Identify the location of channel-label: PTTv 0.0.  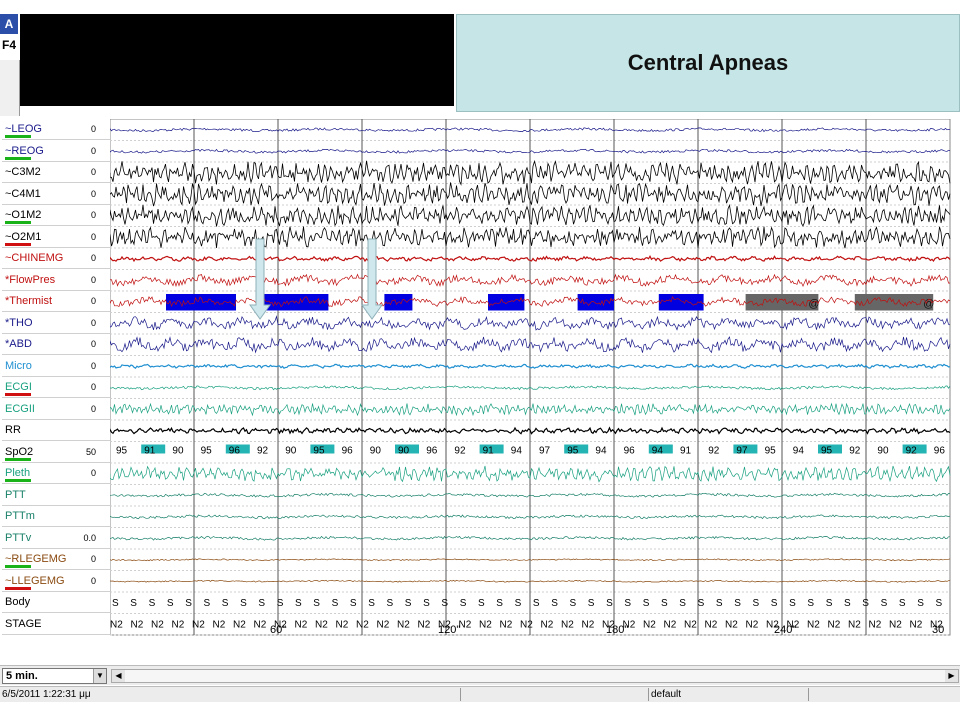
(56, 538).